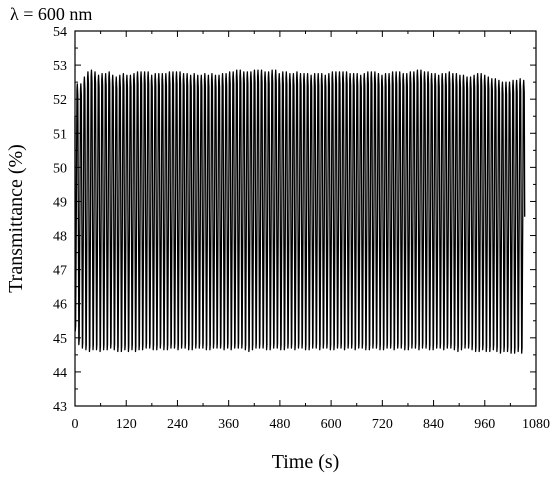  Describe the element at coordinates (228, 424) in the screenshot. I see `x-tick-label: 360` at that location.